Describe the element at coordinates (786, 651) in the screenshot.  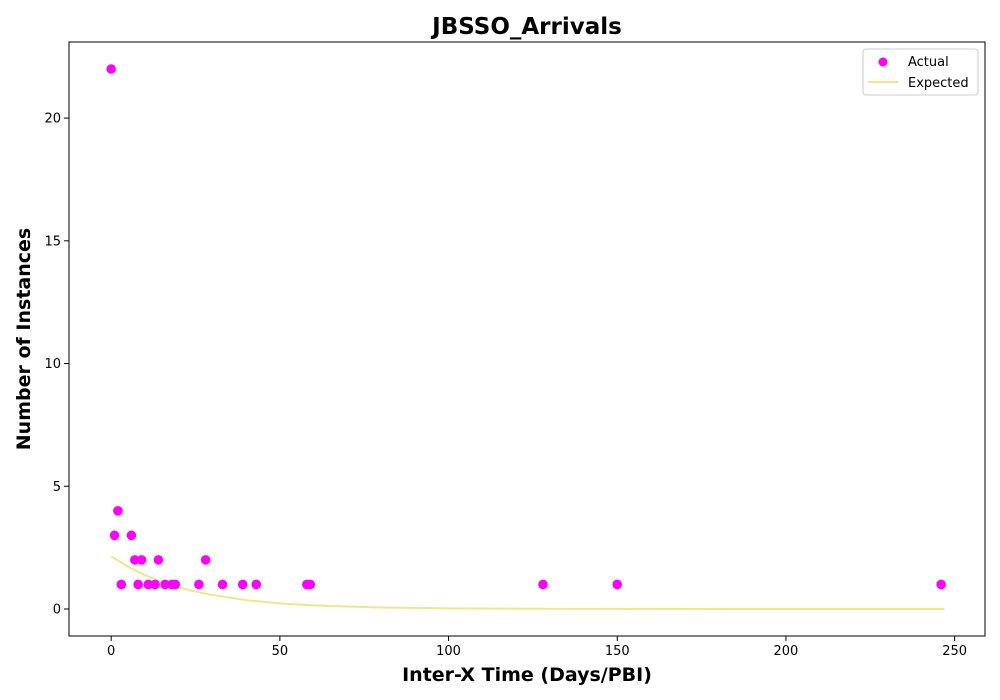
I see `x-tick-label: 200` at that location.